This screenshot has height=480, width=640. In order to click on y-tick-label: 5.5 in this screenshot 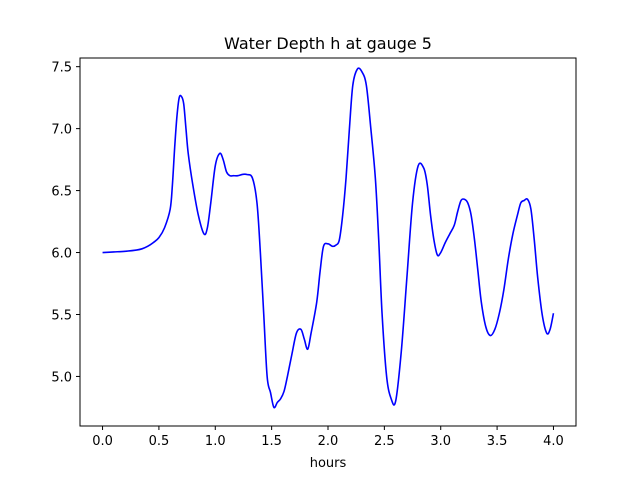, I will do `click(61, 315)`.